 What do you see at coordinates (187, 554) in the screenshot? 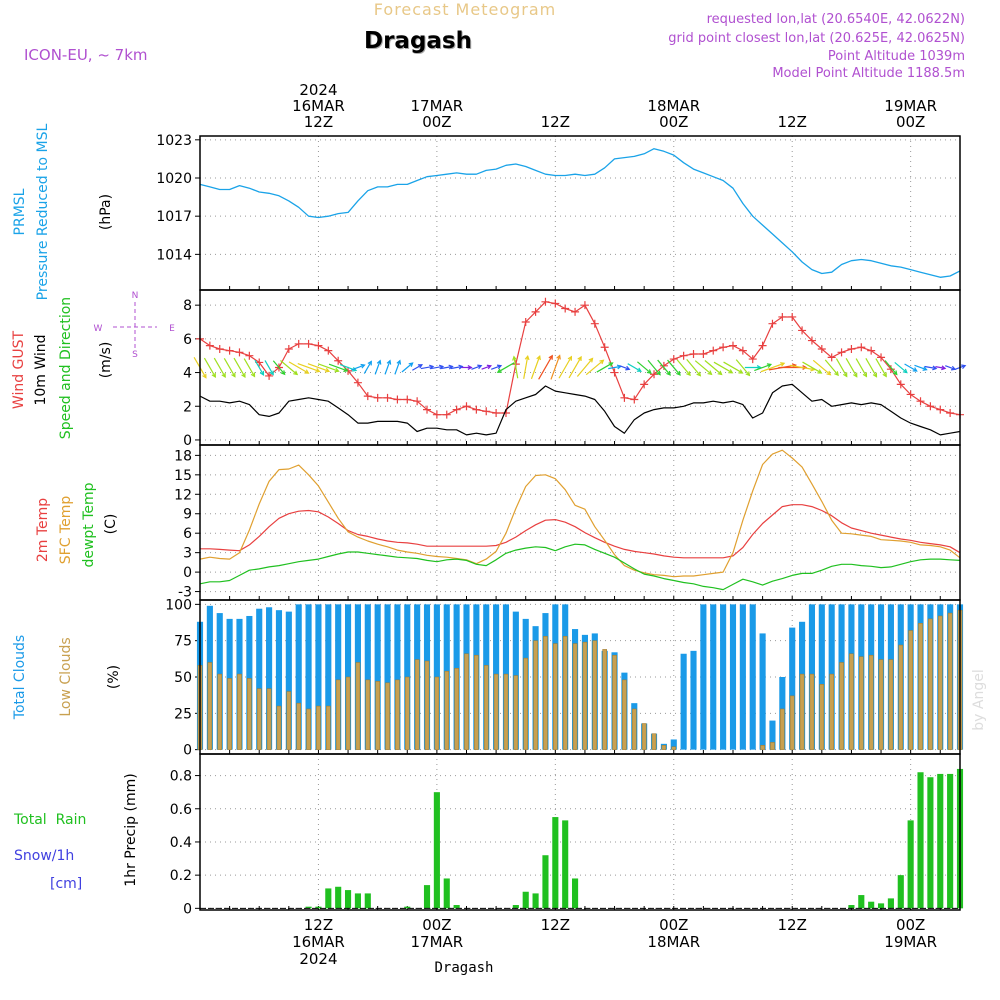
I see `y-tick-label: 3` at bounding box center [187, 554].